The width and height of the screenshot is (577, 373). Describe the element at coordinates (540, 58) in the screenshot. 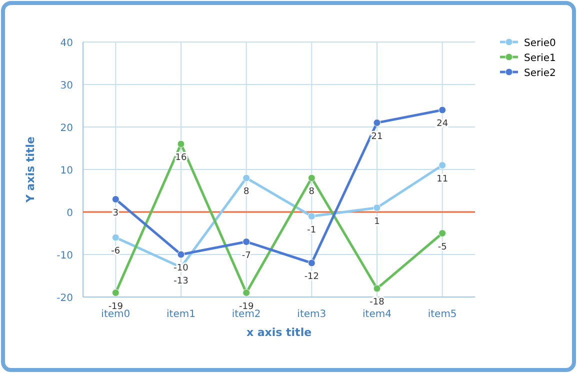

I see `legend-label: Serie1` at that location.